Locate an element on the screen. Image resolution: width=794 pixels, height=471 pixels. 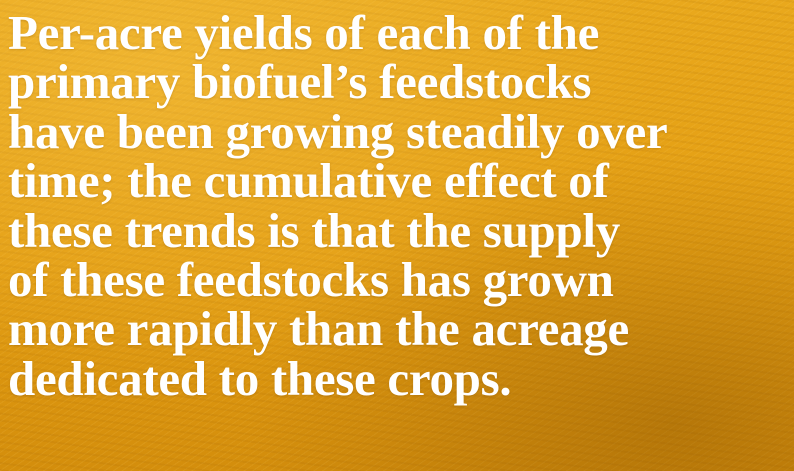
quote-line: these trends is that the supply is located at coordinates (314, 230).